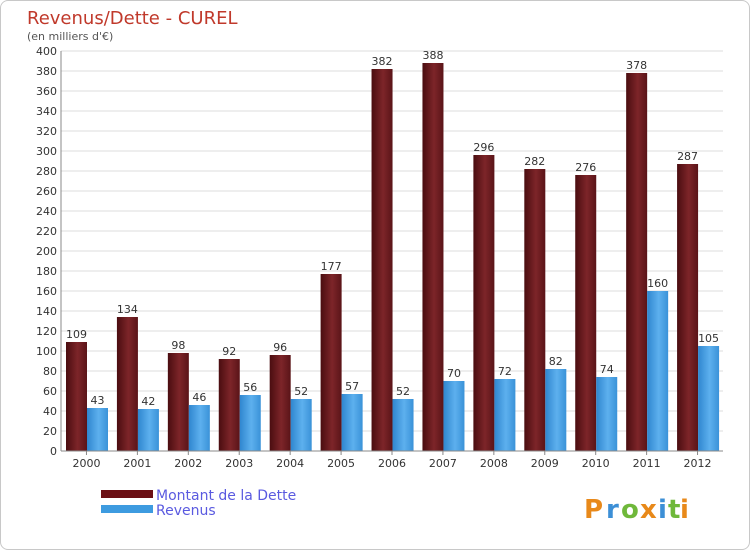  What do you see at coordinates (698, 463) in the screenshot?
I see `x-tick-label: 2012` at bounding box center [698, 463].